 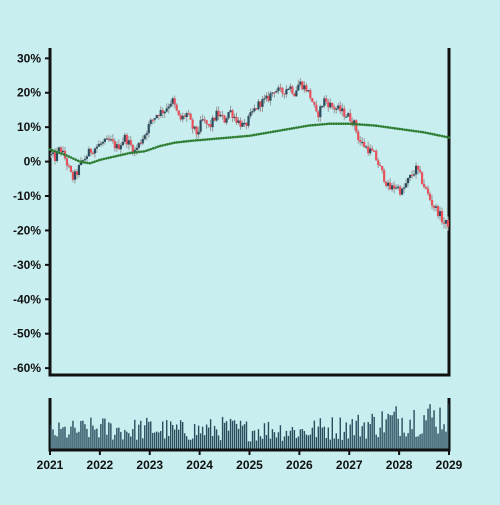 What do you see at coordinates (29, 127) in the screenshot?
I see `y-tick-label: 10%` at bounding box center [29, 127].